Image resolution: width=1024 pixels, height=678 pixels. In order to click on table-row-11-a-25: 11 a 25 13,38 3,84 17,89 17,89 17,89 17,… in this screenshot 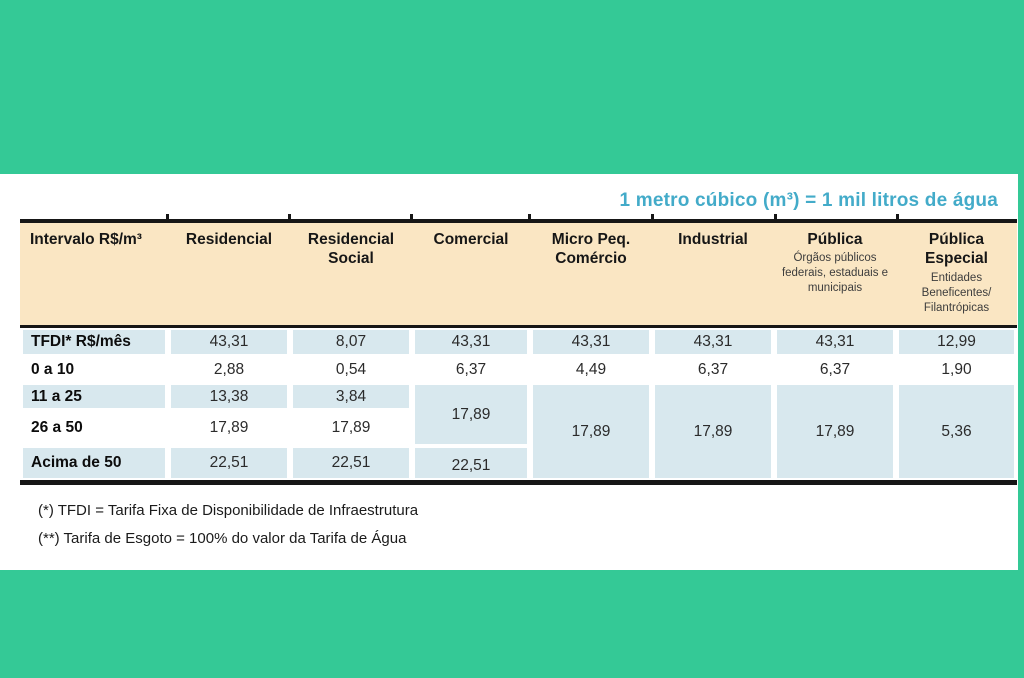, I will do `click(518, 431)`.